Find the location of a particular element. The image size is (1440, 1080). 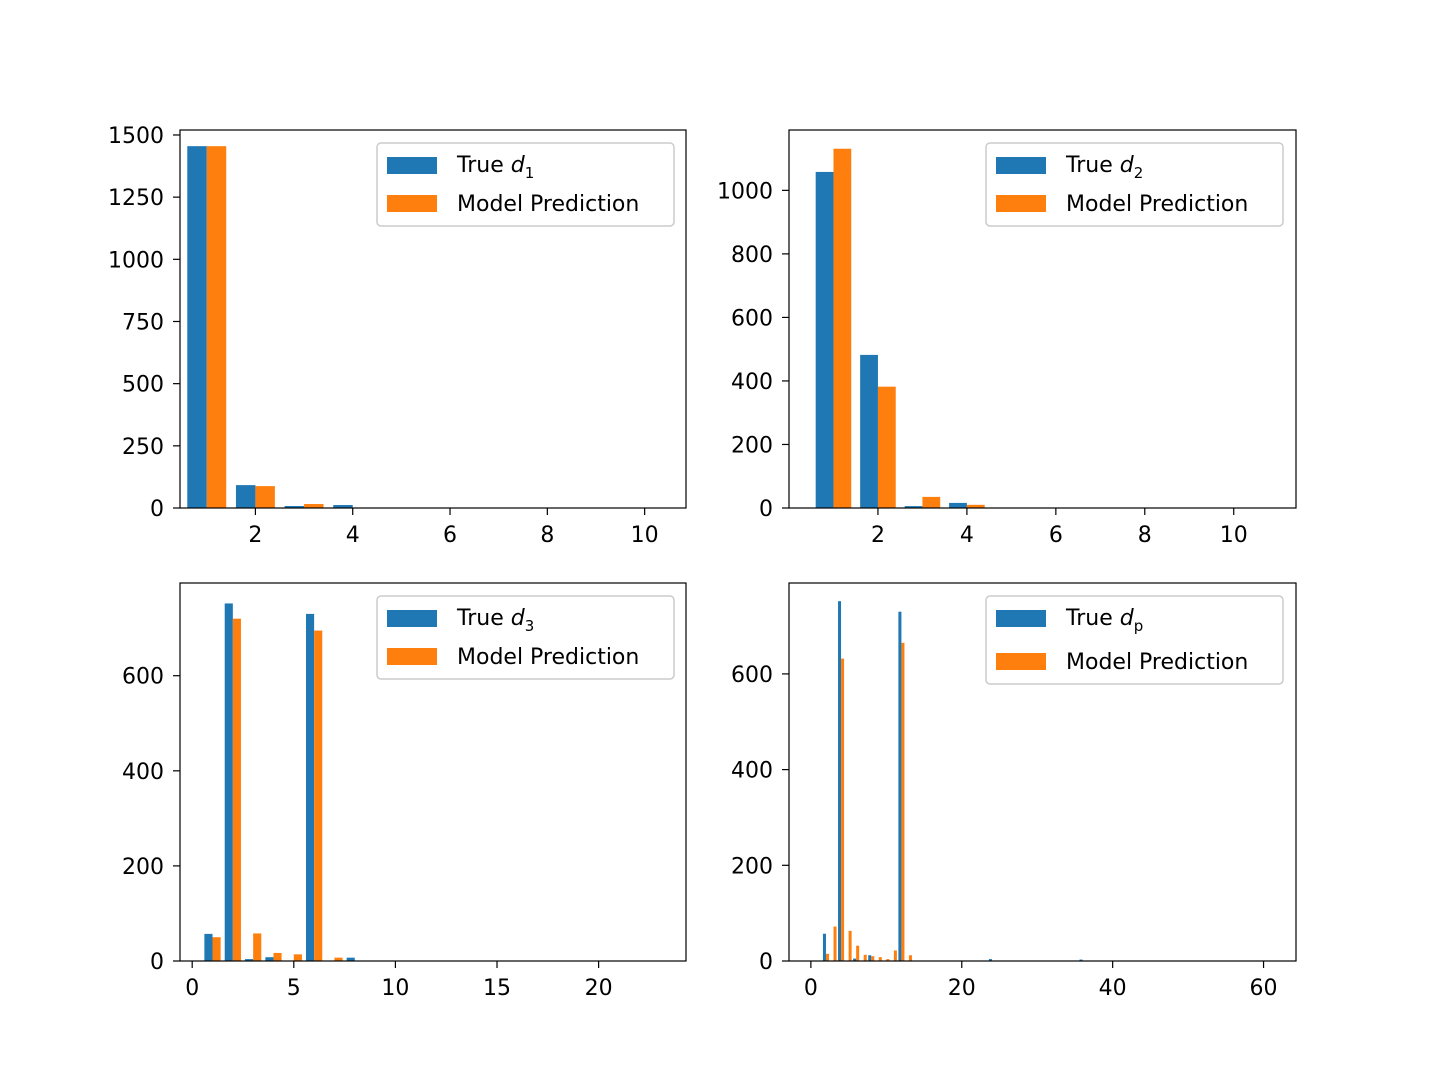

legend-true-subscript: 2 is located at coordinates (1139, 173).